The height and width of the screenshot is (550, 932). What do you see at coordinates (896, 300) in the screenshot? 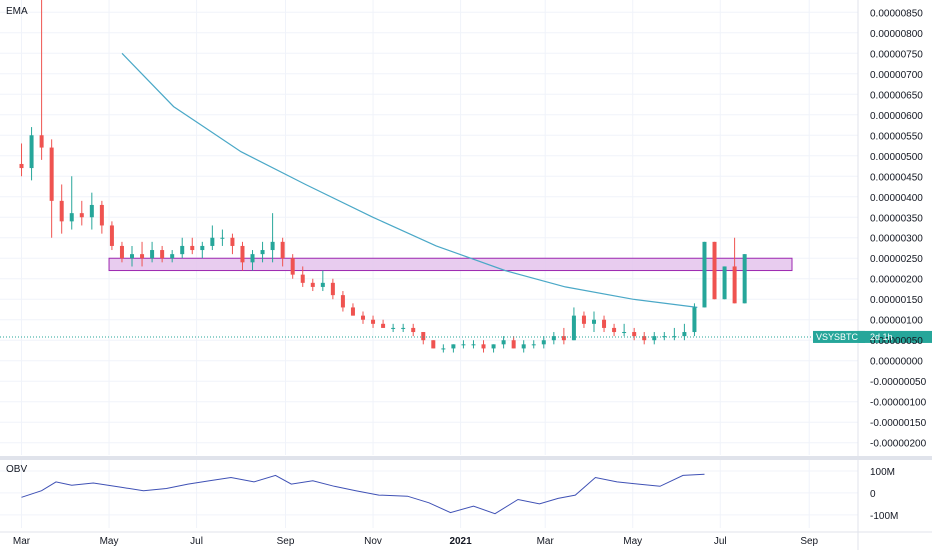
I see `price-tick-label: 0.00000150` at bounding box center [896, 300].